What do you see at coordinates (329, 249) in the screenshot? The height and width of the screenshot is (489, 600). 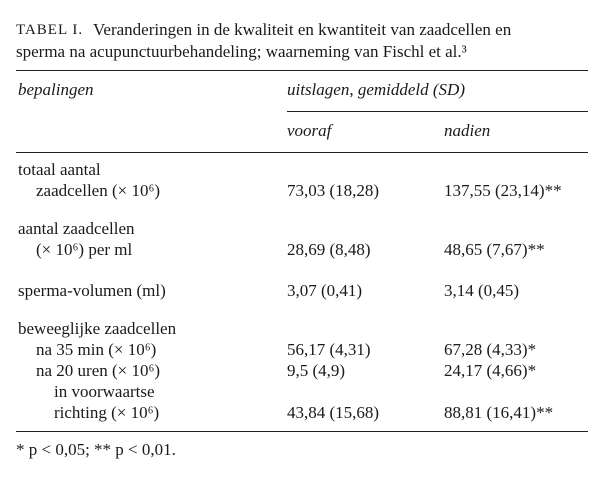 I see `cell-value: 28,69 (8,48)` at bounding box center [329, 249].